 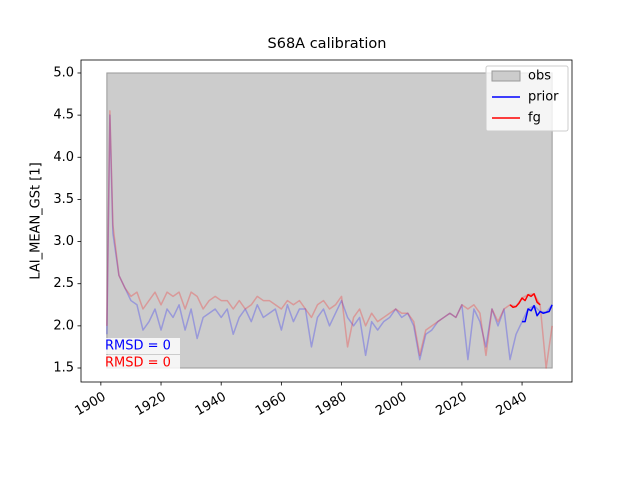 What do you see at coordinates (543, 97) in the screenshot?
I see `legend-label: prior` at bounding box center [543, 97].